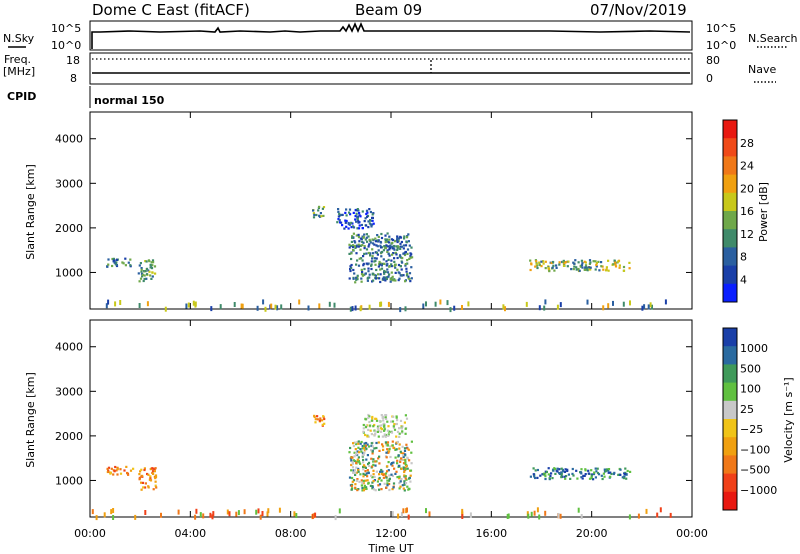  What do you see at coordinates (69, 272) in the screenshot?
I see `power-ytick-label: 1000` at bounding box center [69, 272].